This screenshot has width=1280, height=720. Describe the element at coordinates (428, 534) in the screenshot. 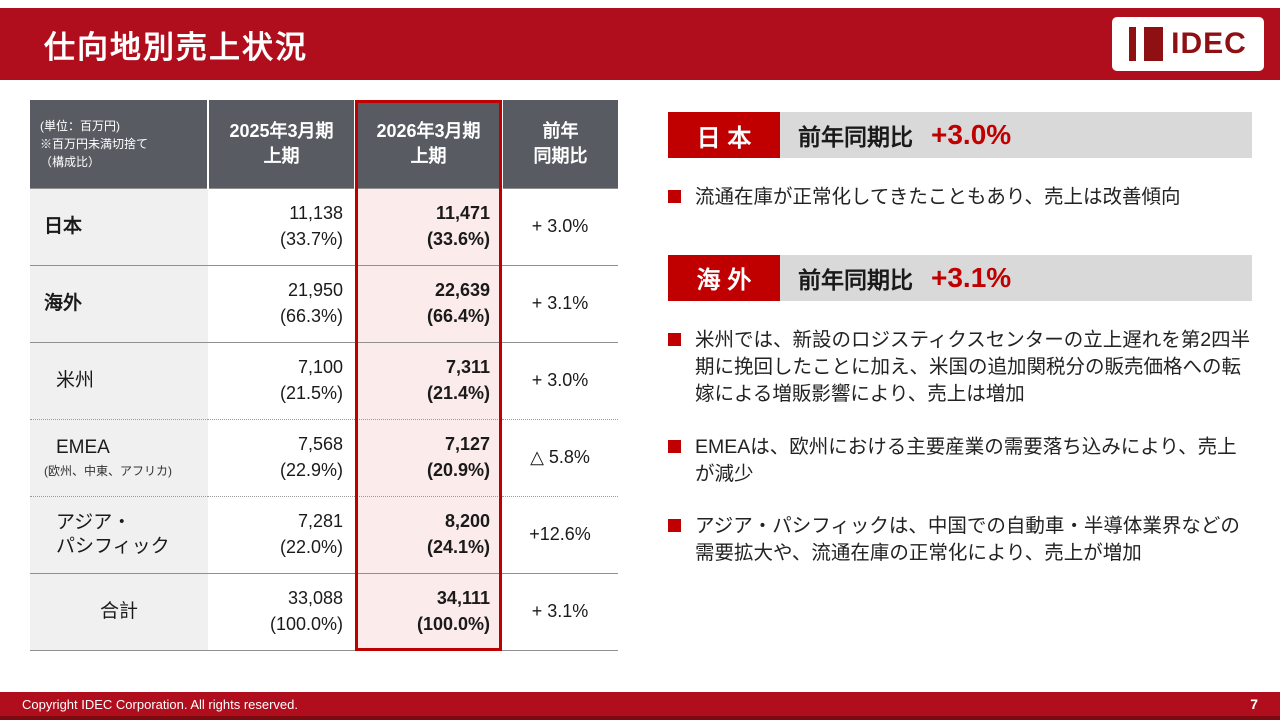

I see `cell-asia-curr: 8,200 (24.1%)` at that location.